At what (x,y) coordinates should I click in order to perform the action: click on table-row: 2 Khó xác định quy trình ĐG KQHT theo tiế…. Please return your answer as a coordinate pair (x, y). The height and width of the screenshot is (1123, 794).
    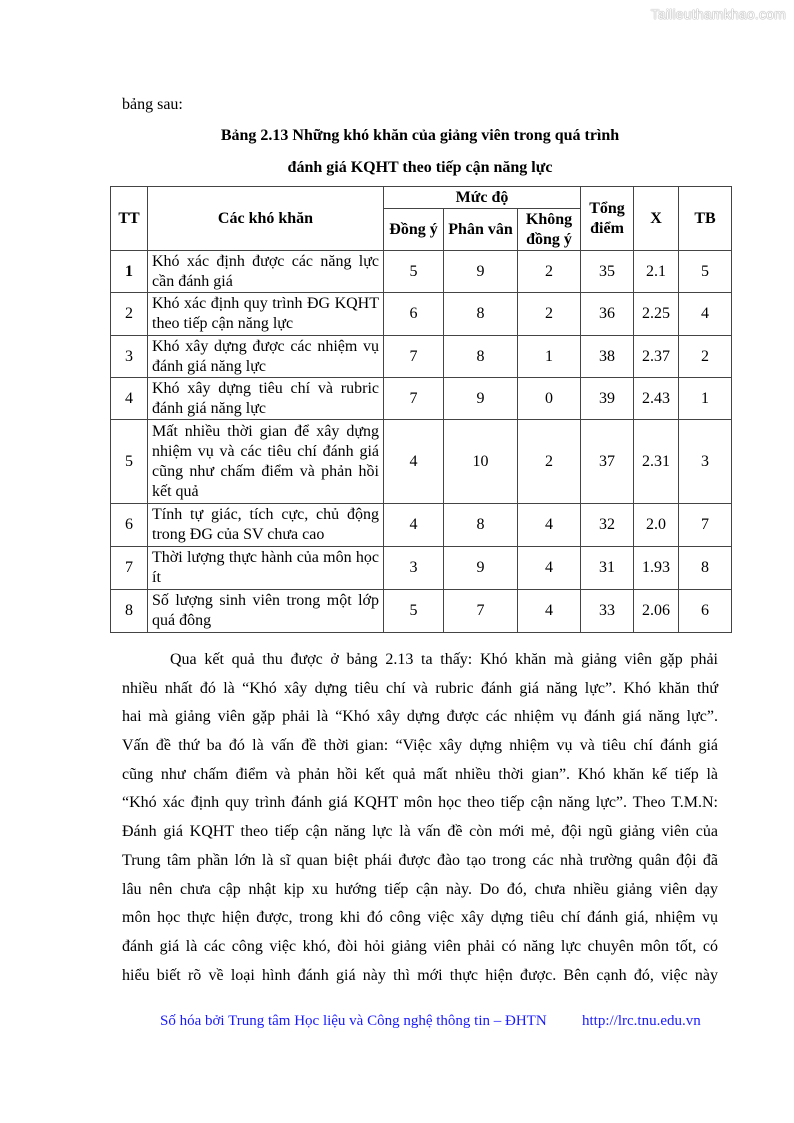
    Looking at the image, I should click on (421, 314).